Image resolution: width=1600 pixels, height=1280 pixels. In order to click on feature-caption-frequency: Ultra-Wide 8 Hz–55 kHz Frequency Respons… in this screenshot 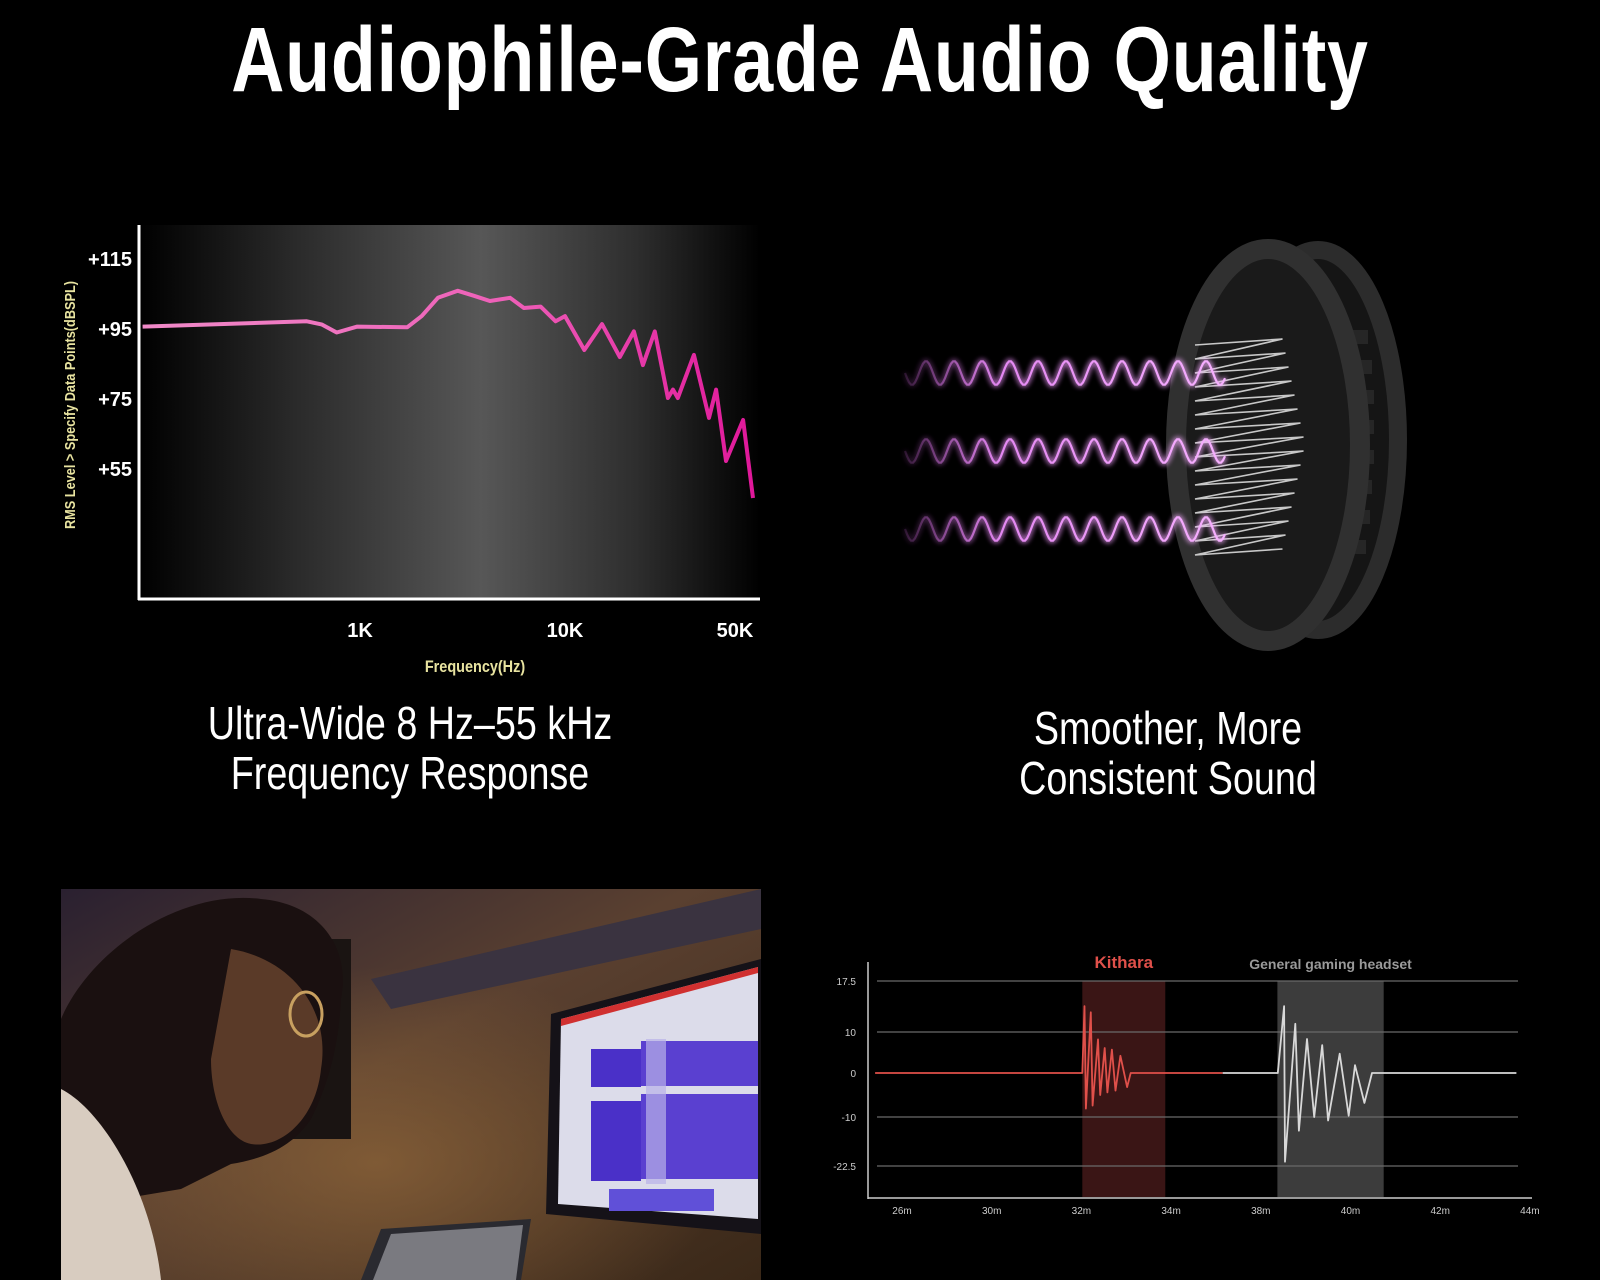, I will do `click(410, 748)`.